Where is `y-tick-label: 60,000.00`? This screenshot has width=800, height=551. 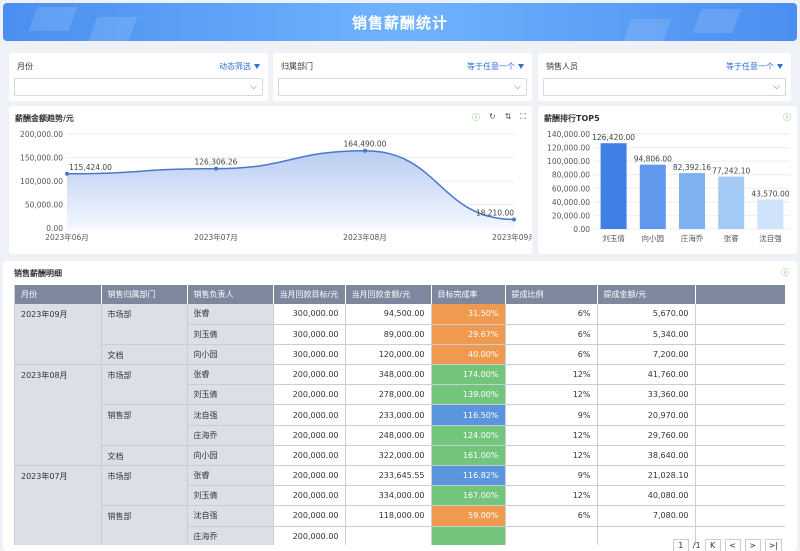
y-tick-label: 60,000.00 is located at coordinates (571, 188).